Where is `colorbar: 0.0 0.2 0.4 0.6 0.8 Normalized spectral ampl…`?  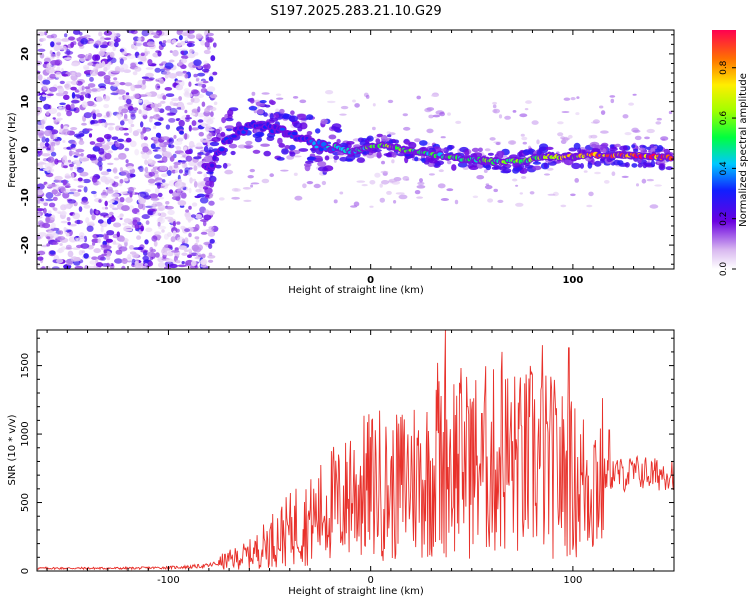
colorbar: 0.0 0.2 0.4 0.6 0.8 Normalized spectral ampl… is located at coordinates (730, 153).